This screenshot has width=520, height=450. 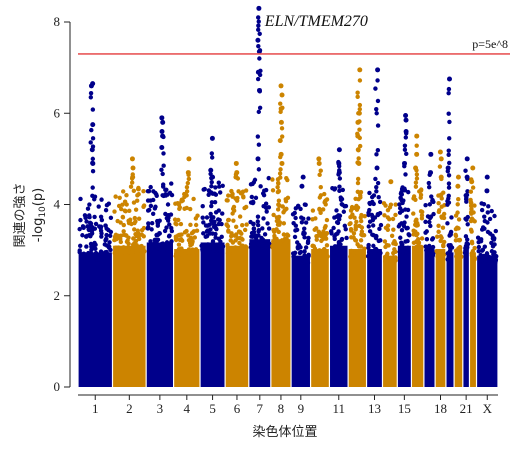 What do you see at coordinates (316, 21) in the screenshot?
I see `gene-annotation-label: ELN/TMEM270` at bounding box center [316, 21].